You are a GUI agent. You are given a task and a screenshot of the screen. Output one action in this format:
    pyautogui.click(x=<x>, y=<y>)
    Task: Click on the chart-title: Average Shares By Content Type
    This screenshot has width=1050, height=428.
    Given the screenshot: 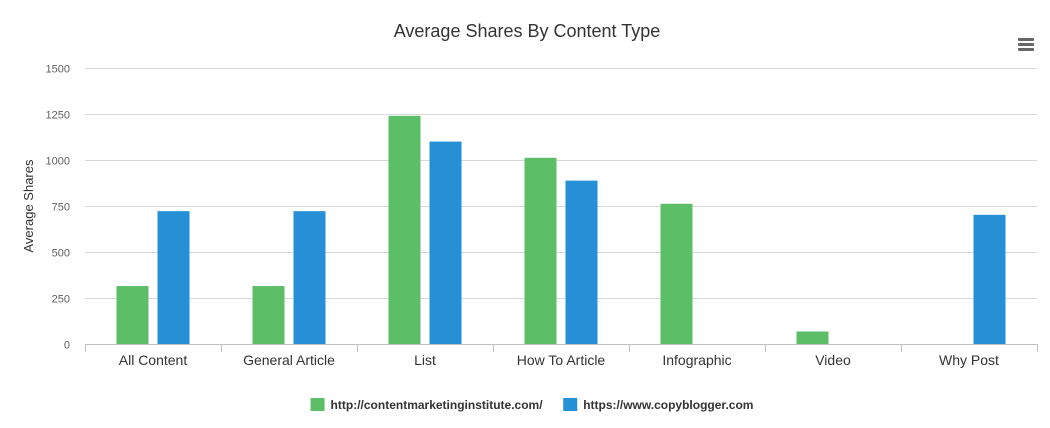 What is the action you would take?
    pyautogui.click(x=527, y=31)
    